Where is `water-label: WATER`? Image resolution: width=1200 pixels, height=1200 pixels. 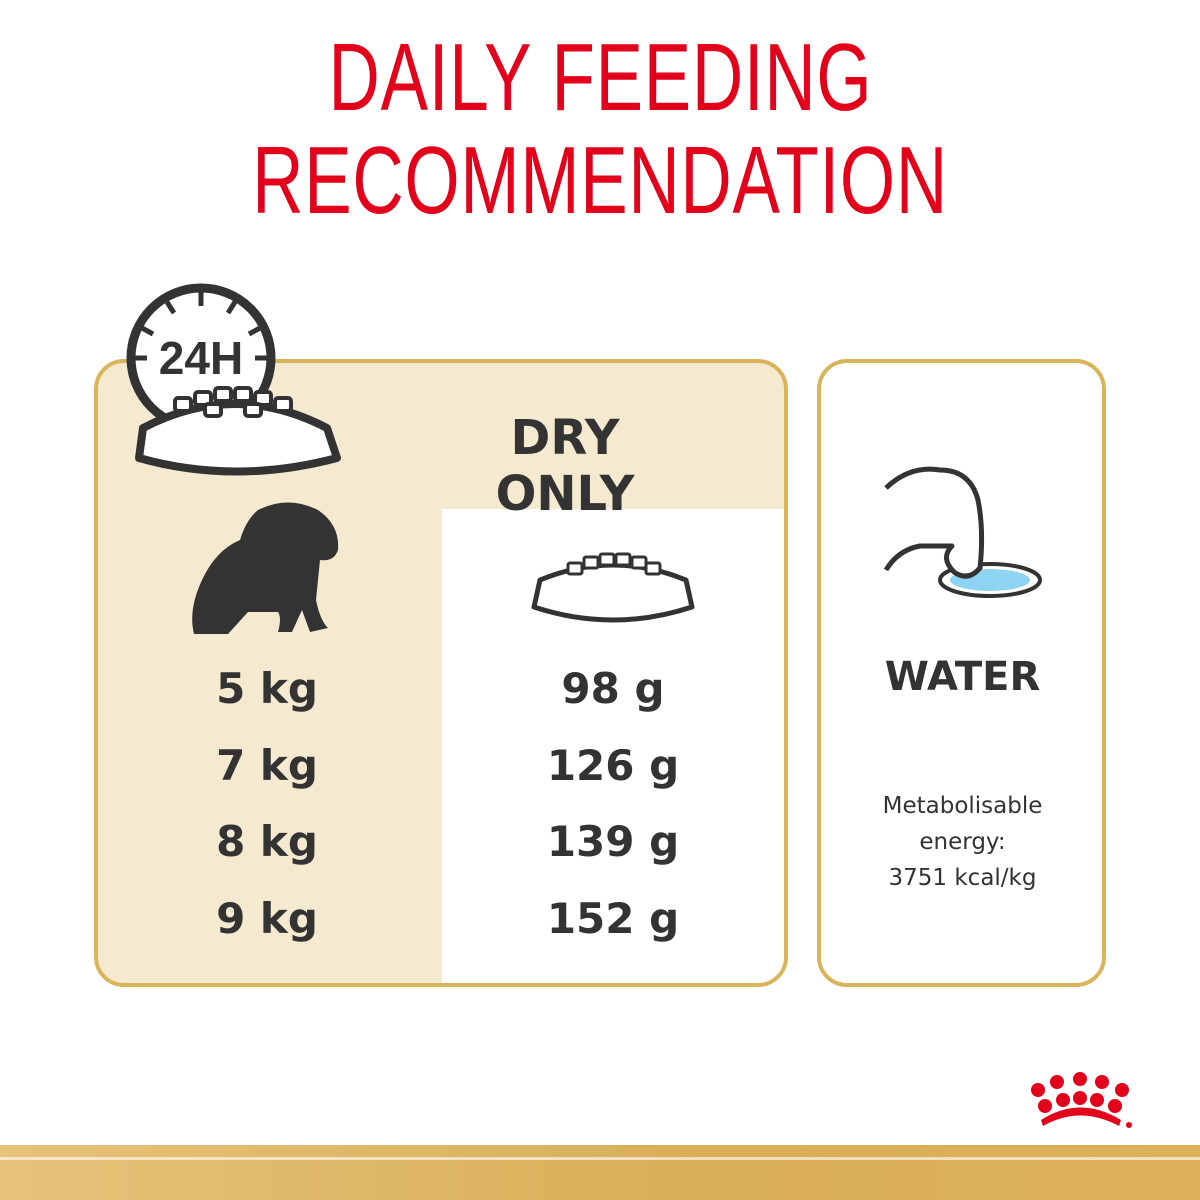 water-label: WATER is located at coordinates (962, 677).